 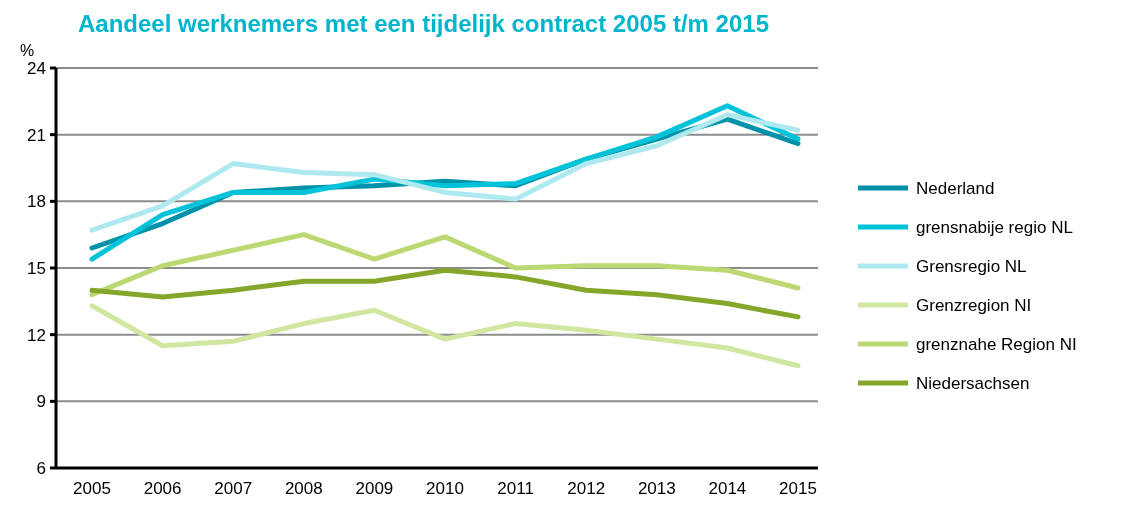 I want to click on legend-label: Nederland, so click(x=955, y=188).